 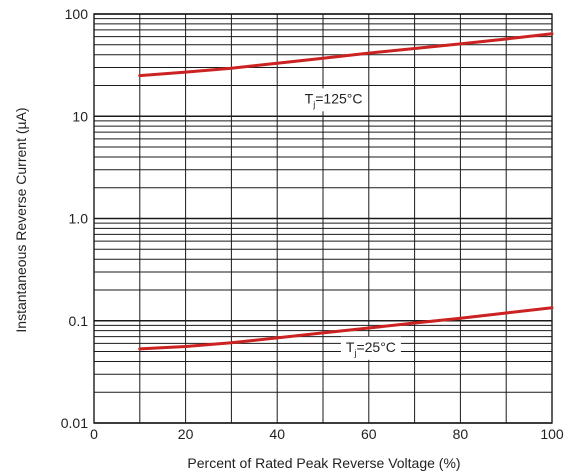 What do you see at coordinates (552, 434) in the screenshot?
I see `x-tick-label: 100` at bounding box center [552, 434].